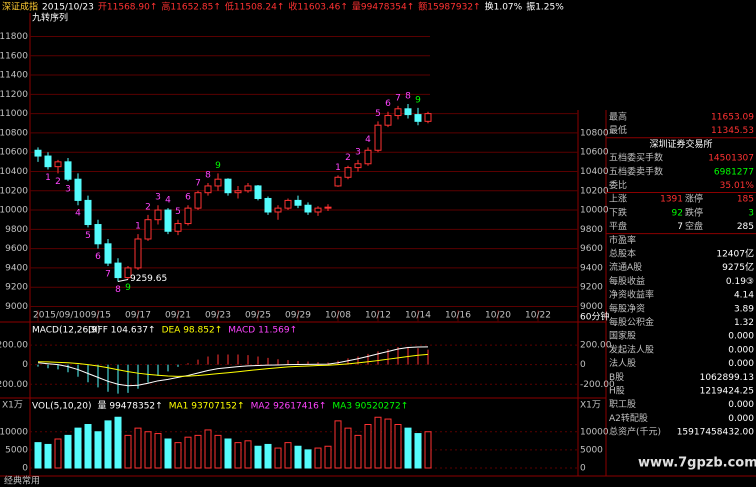 The width and height of the screenshot is (756, 487). What do you see at coordinates (744, 296) in the screenshot?
I see `panel-value: 4.14` at bounding box center [744, 296].